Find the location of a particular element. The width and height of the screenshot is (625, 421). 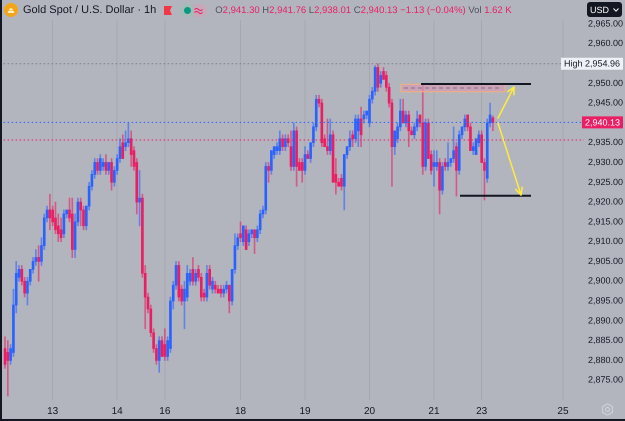

y-tick-label: 2,930.00 is located at coordinates (606, 161).